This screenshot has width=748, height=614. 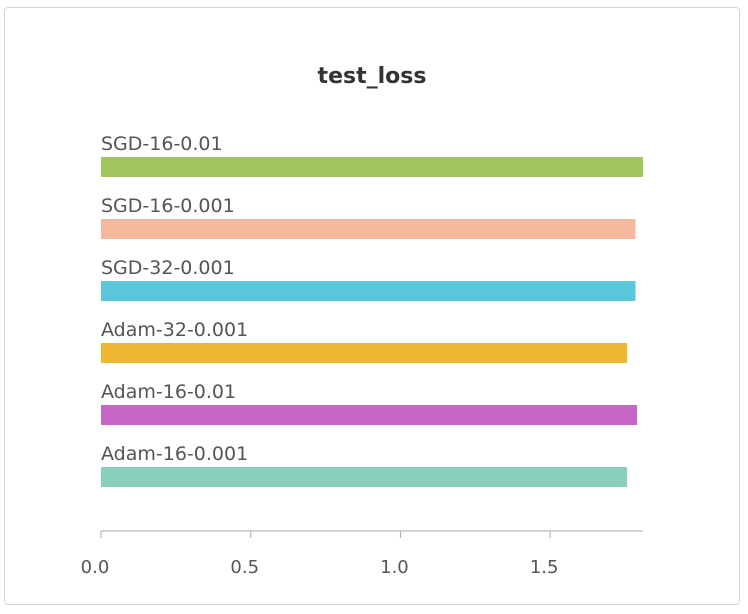 What do you see at coordinates (372, 76) in the screenshot?
I see `chart-title: test_loss` at bounding box center [372, 76].